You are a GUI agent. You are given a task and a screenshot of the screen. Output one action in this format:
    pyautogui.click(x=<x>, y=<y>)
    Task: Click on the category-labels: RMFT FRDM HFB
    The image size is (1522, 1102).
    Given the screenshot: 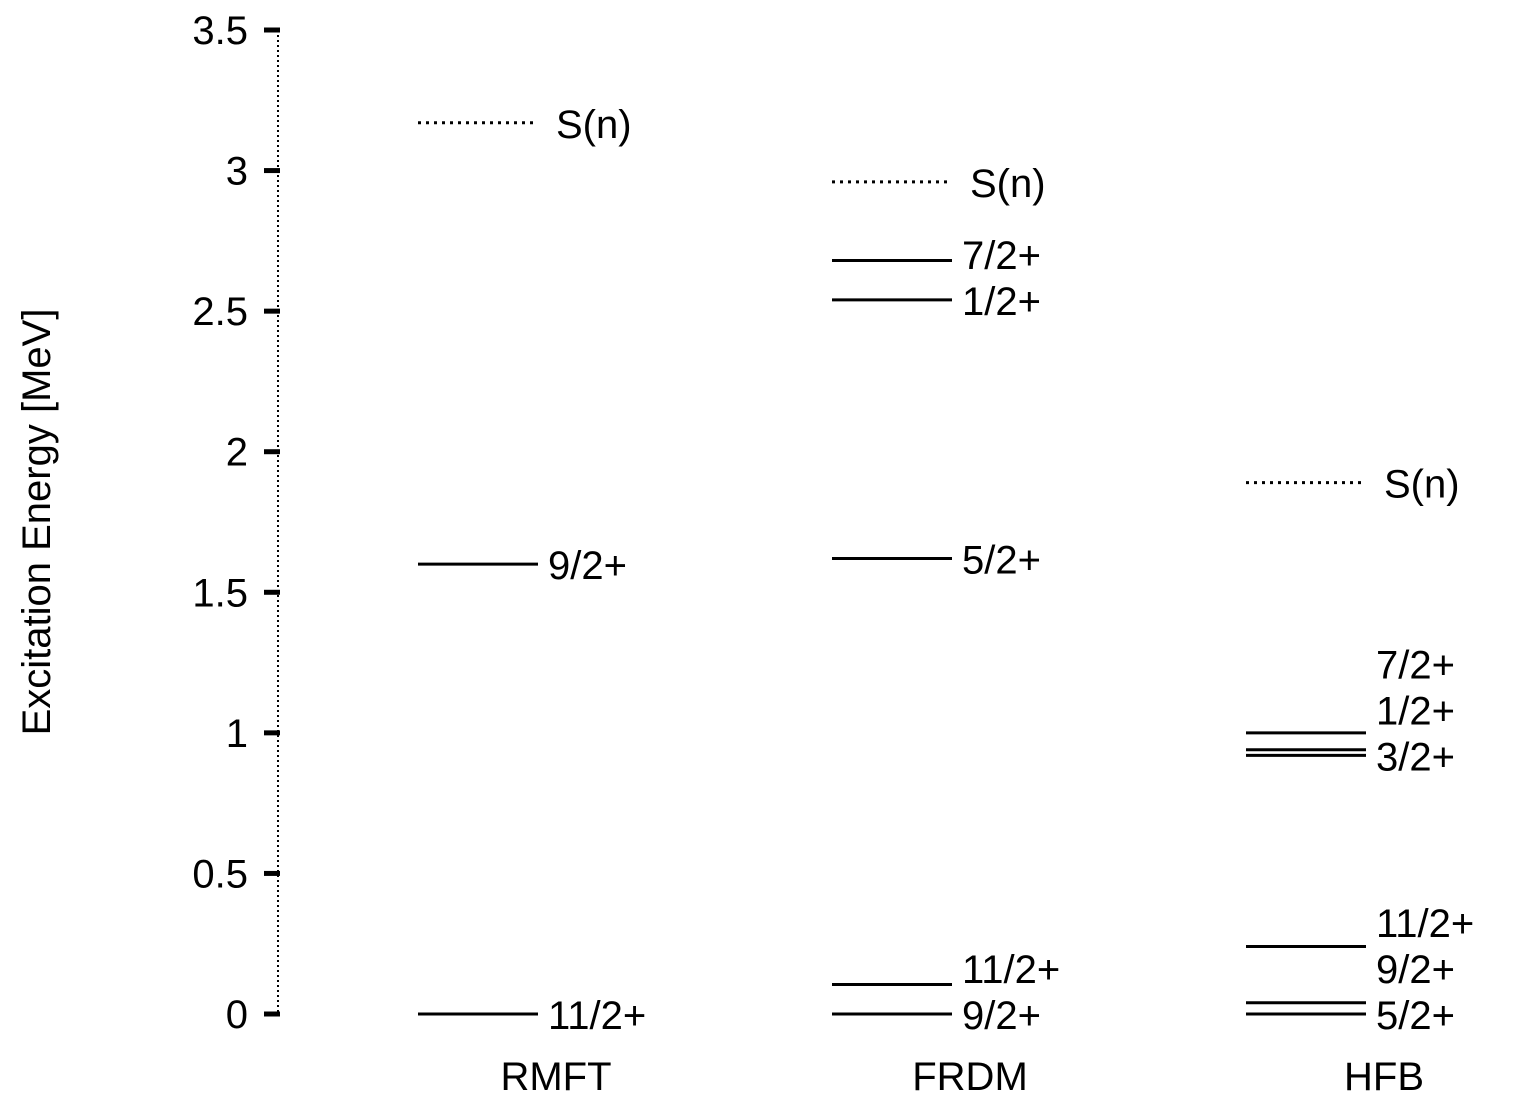 What is the action you would take?
    pyautogui.click(x=962, y=1077)
    